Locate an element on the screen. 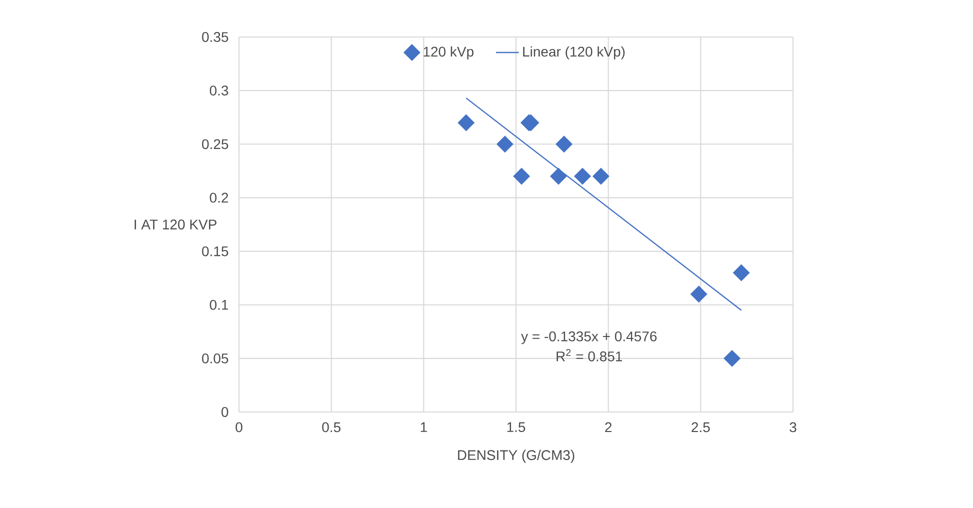  y-tick-label: 0 is located at coordinates (224, 412).